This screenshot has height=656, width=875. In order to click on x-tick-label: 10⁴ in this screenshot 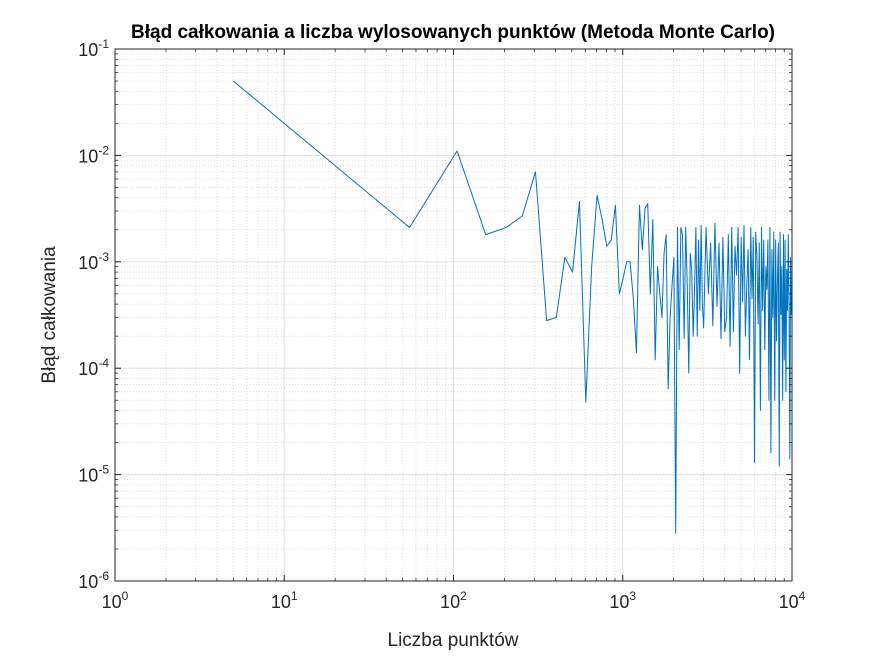, I will do `click(792, 600)`.